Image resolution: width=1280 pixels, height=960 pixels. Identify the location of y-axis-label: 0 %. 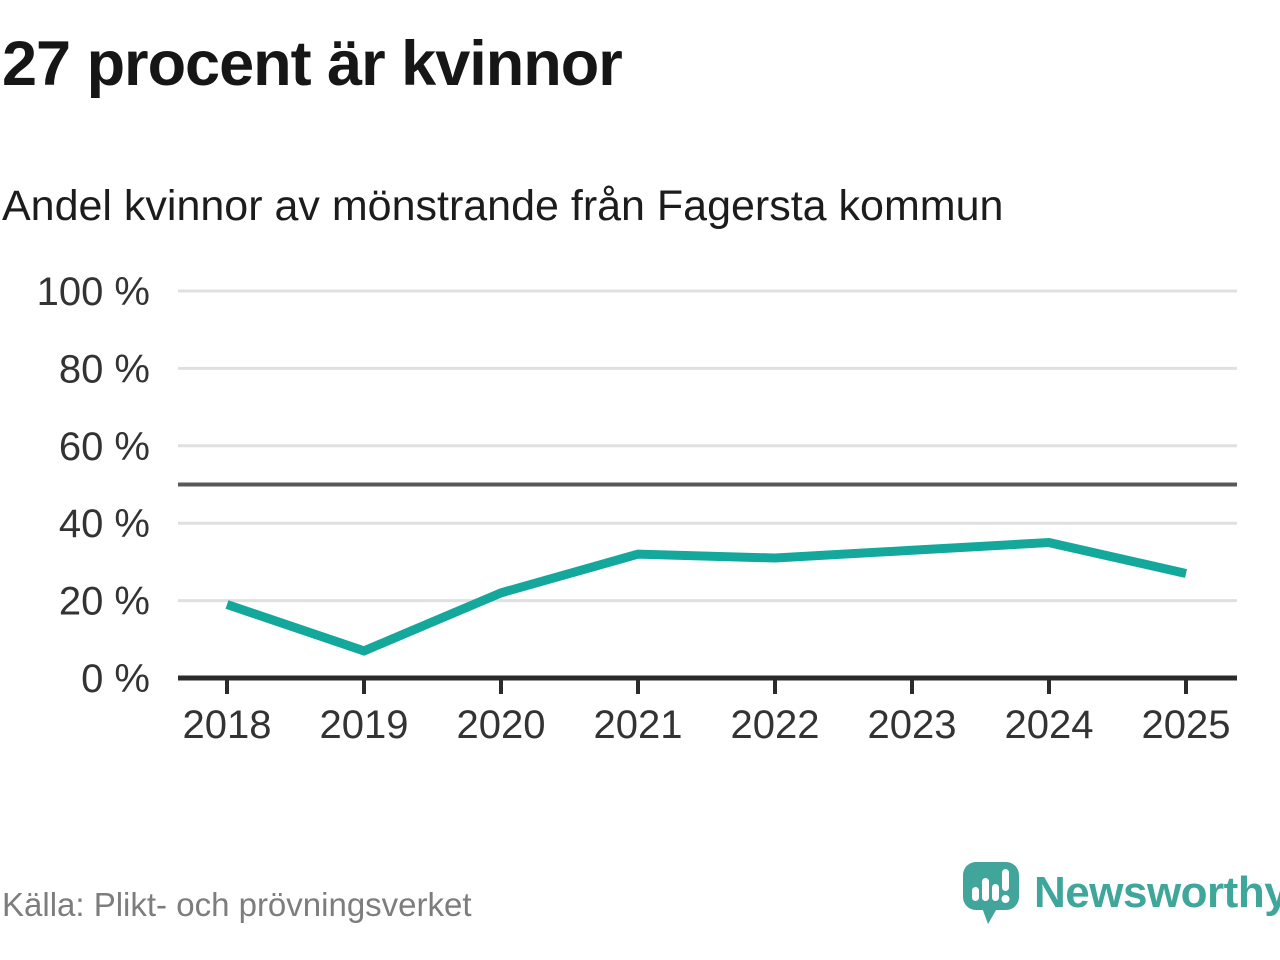
(115, 679).